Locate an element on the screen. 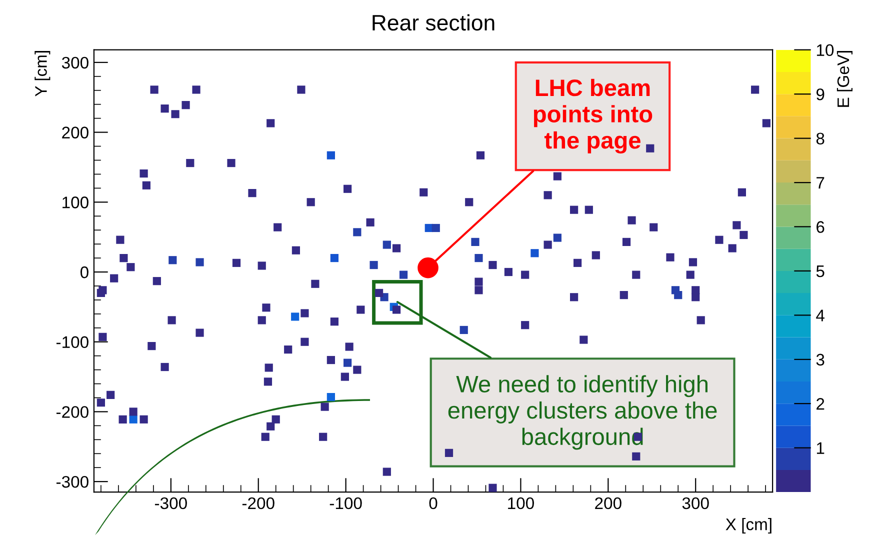 This screenshot has width=870, height=536. x-tick-label: 100 is located at coordinates (521, 503).